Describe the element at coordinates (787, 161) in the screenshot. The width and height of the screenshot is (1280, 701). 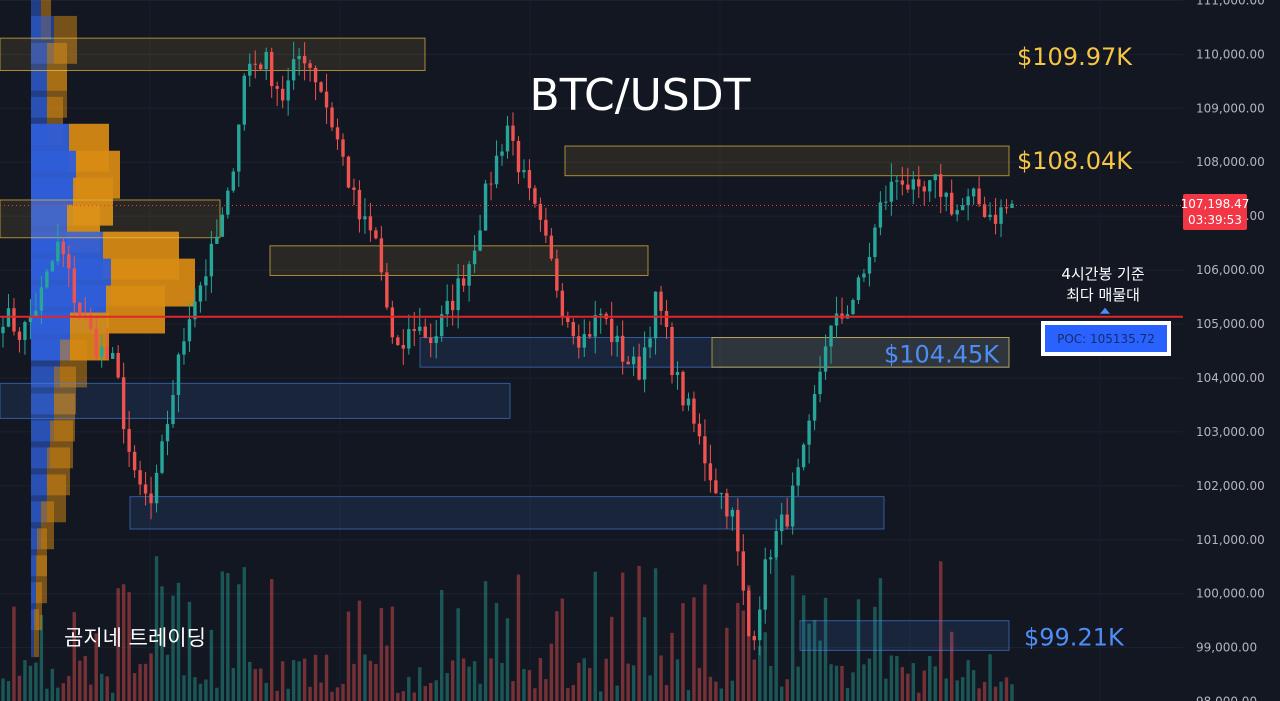
I see `zone-box` at that location.